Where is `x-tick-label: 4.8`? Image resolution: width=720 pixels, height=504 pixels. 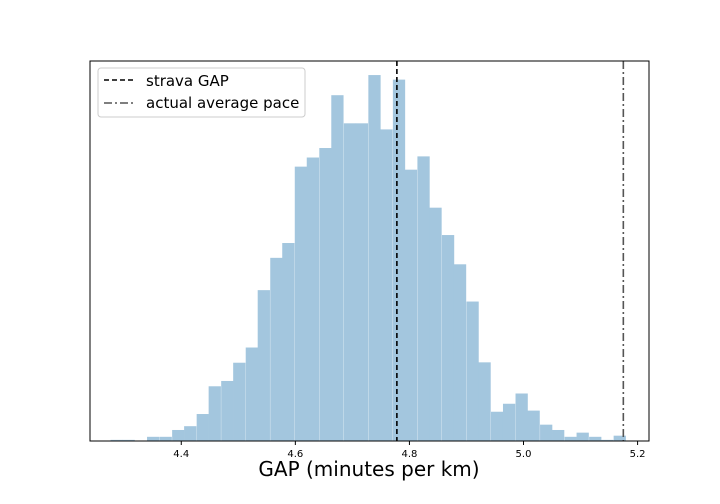 x-tick-label: 4.8 is located at coordinates (409, 454).